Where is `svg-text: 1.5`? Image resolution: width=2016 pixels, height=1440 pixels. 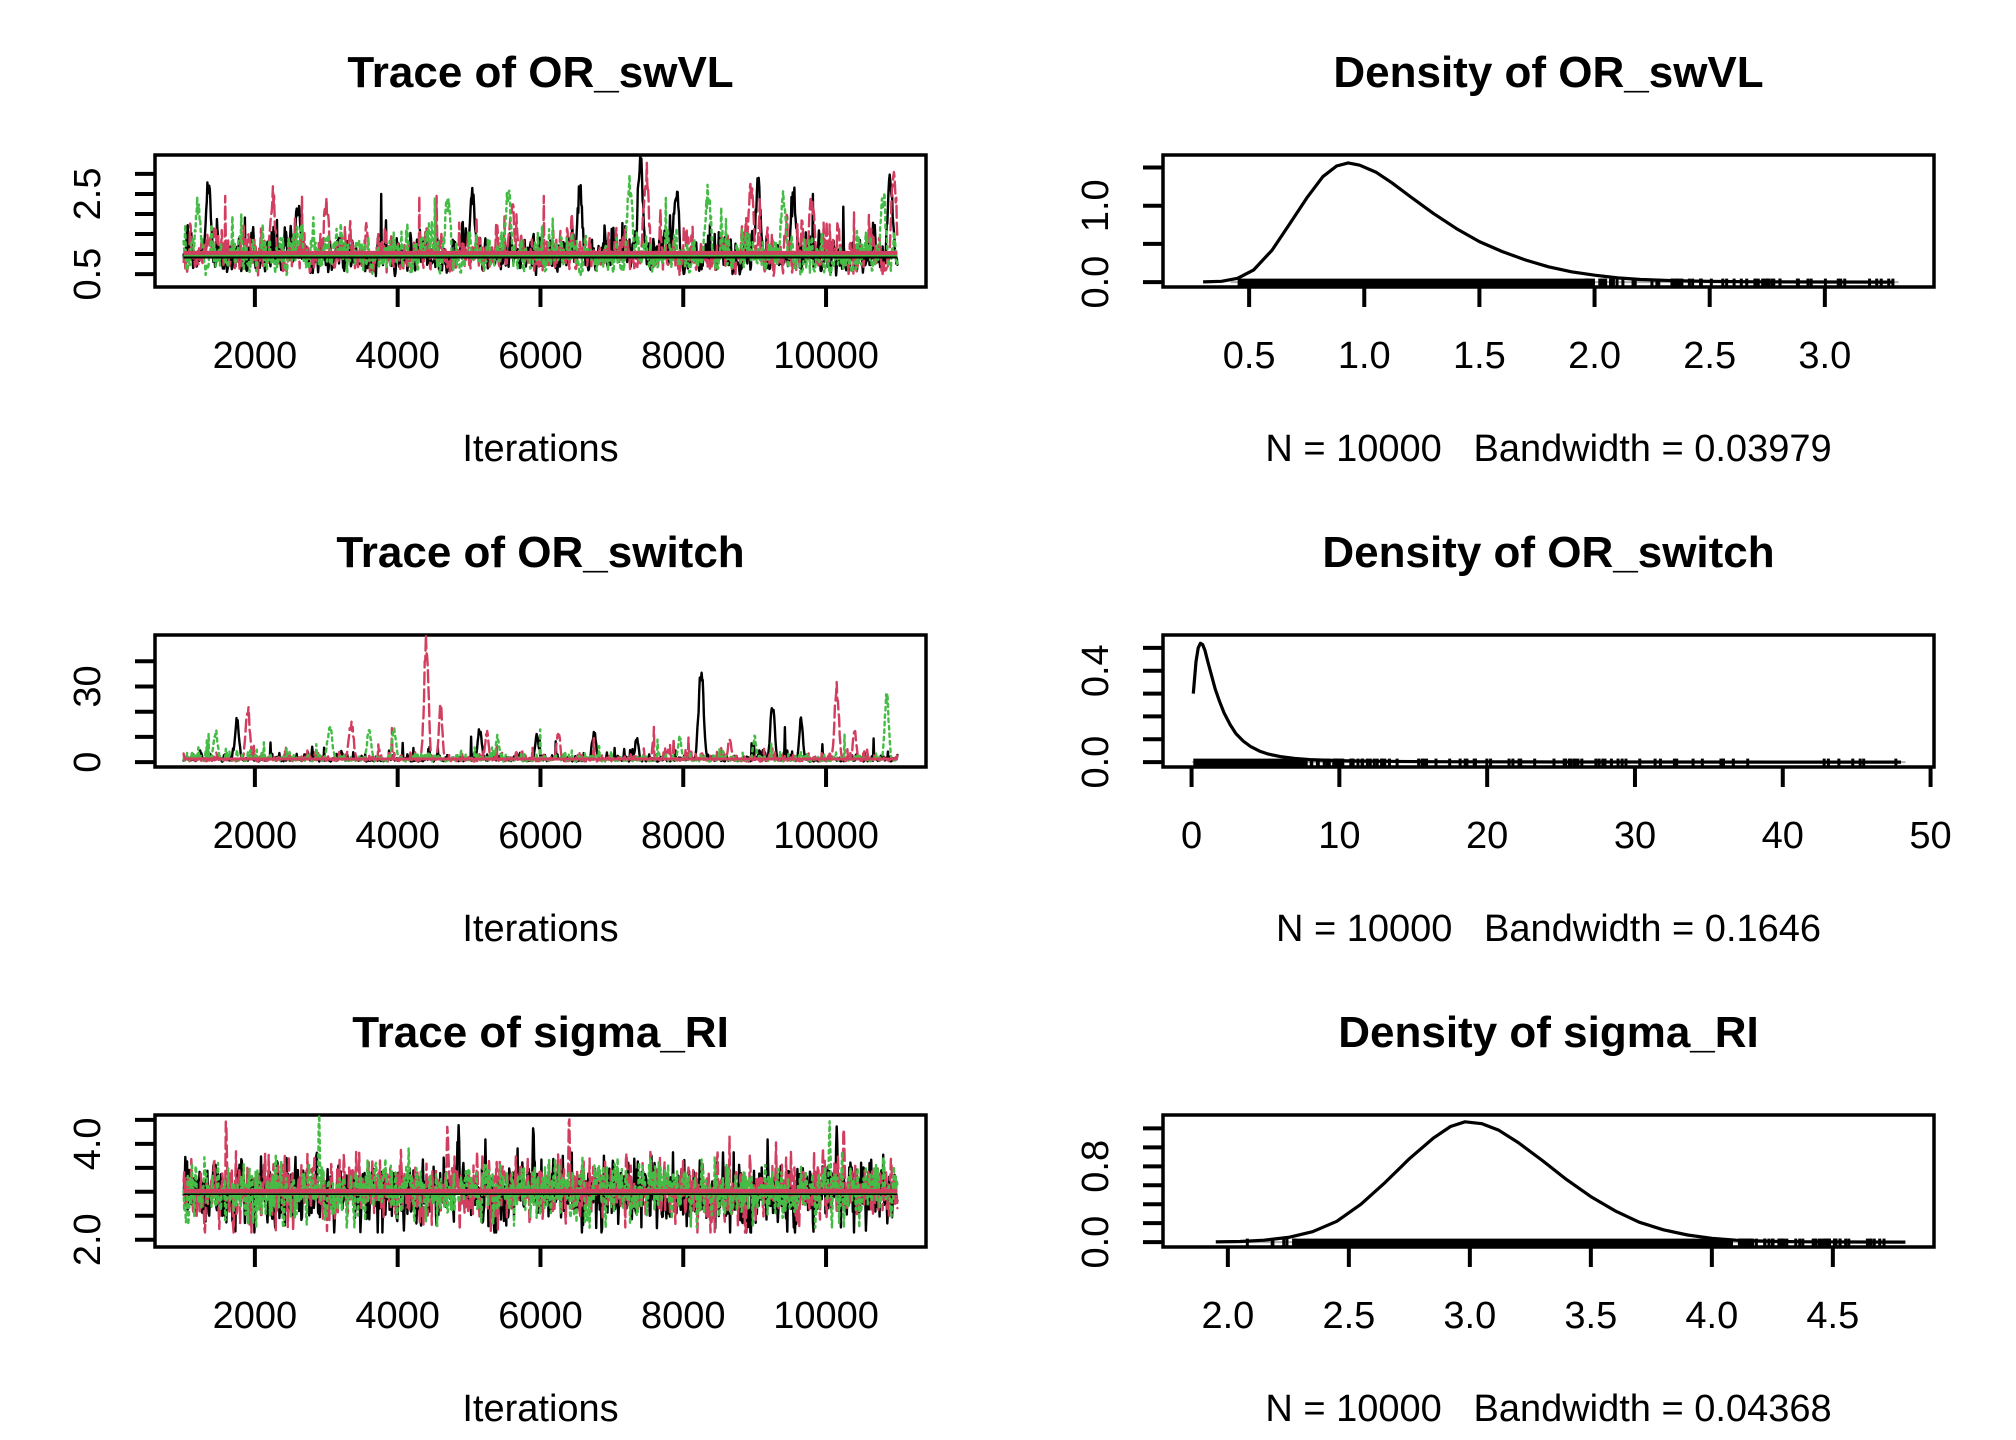
svg-text: 1.5 is located at coordinates (1479, 356).